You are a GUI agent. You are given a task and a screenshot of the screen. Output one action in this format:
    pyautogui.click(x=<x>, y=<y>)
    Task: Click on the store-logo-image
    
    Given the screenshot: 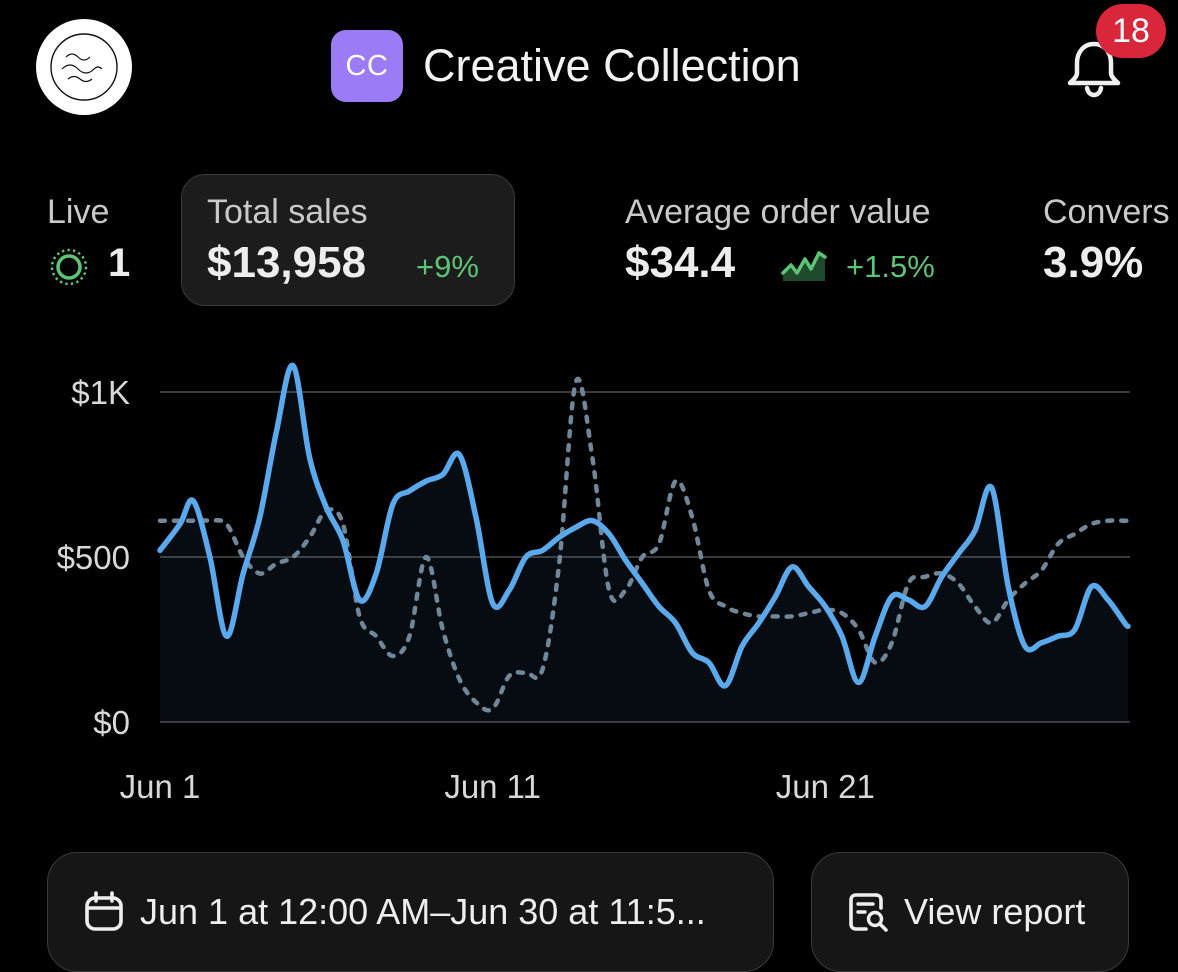 What is the action you would take?
    pyautogui.click(x=84, y=67)
    